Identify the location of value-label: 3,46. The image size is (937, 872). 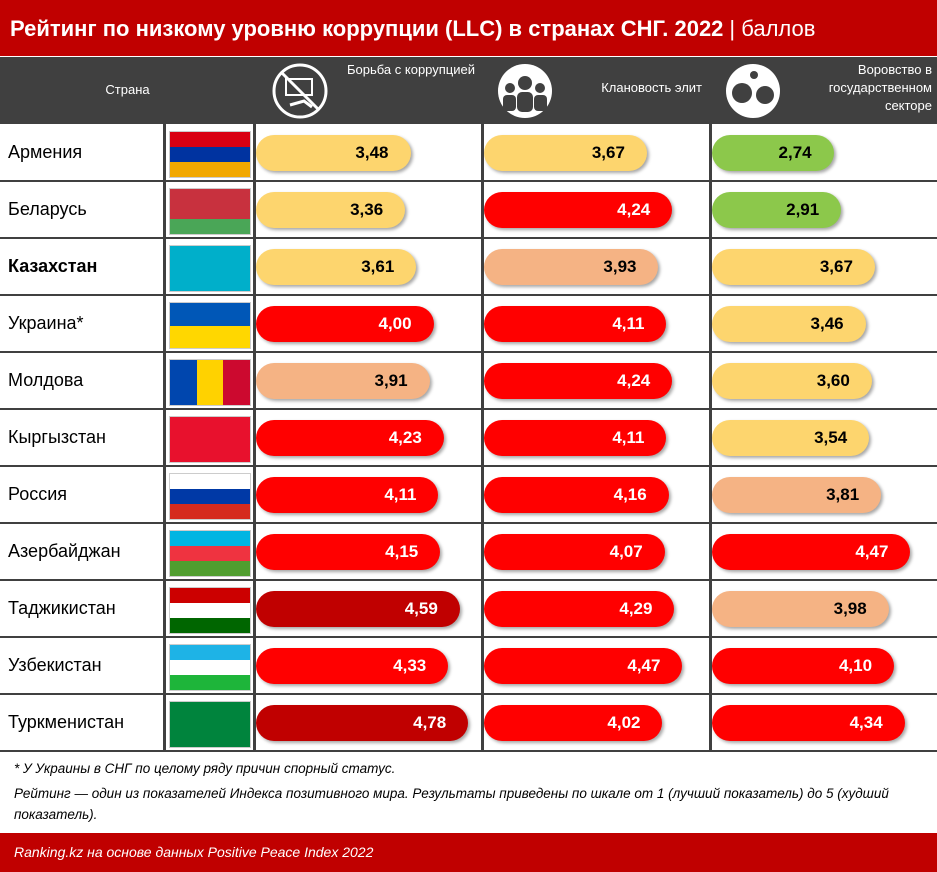
(827, 323).